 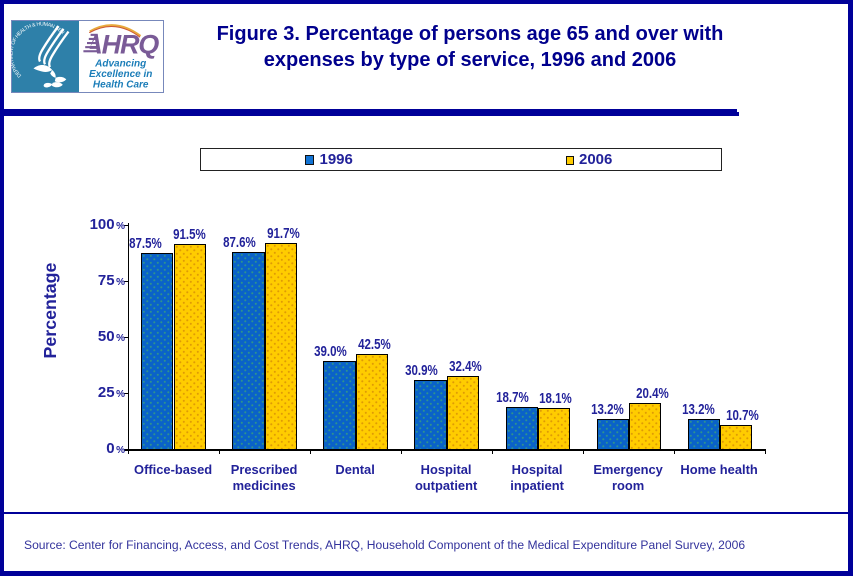 I want to click on svg-text: Advancing, so click(x=120, y=64).